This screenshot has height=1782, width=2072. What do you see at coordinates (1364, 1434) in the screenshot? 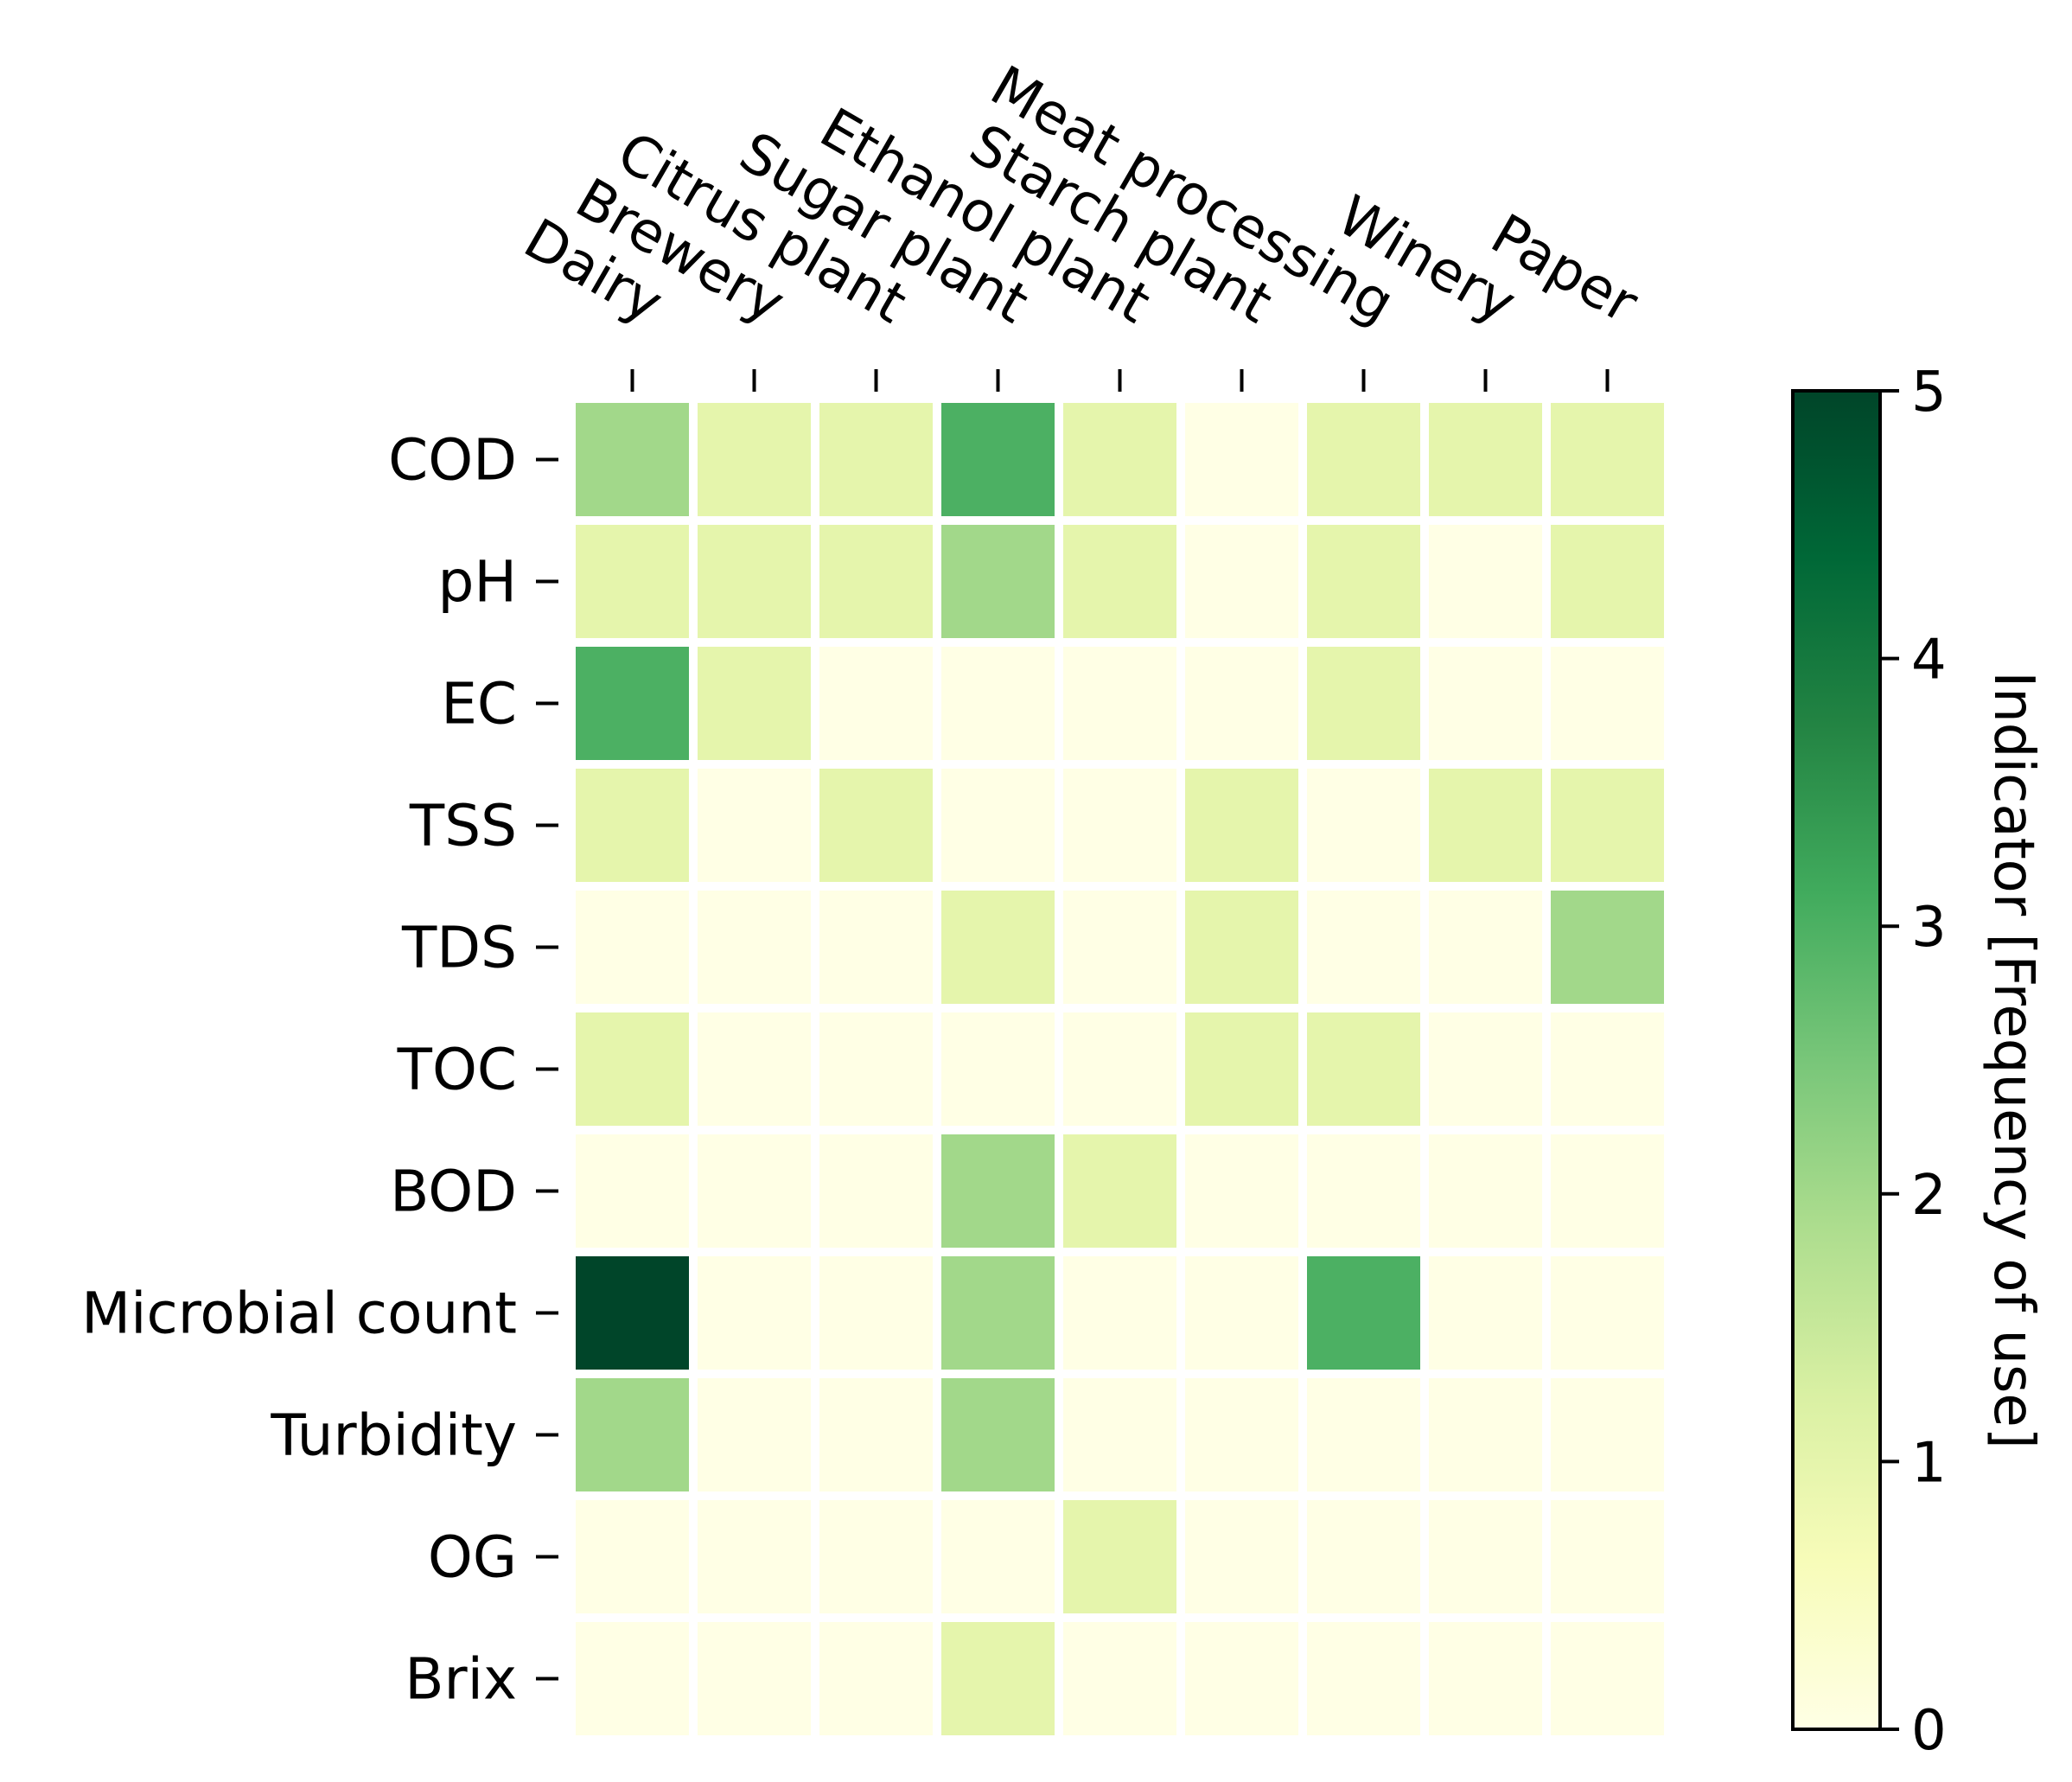
I see `cell-turbidity-meat-processing` at bounding box center [1364, 1434].